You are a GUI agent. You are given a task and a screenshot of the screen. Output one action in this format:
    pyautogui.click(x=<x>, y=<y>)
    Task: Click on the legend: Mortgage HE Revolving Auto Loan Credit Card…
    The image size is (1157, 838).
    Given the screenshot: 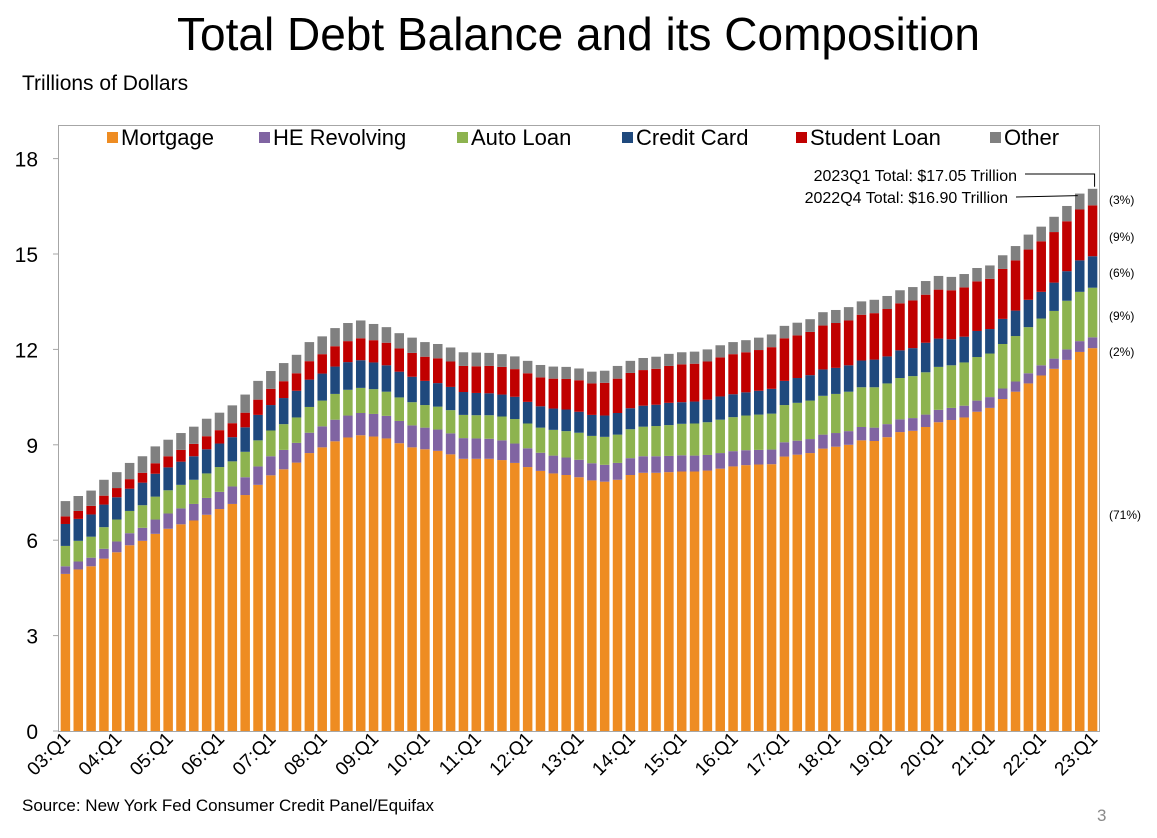 What is the action you would take?
    pyautogui.click(x=583, y=137)
    